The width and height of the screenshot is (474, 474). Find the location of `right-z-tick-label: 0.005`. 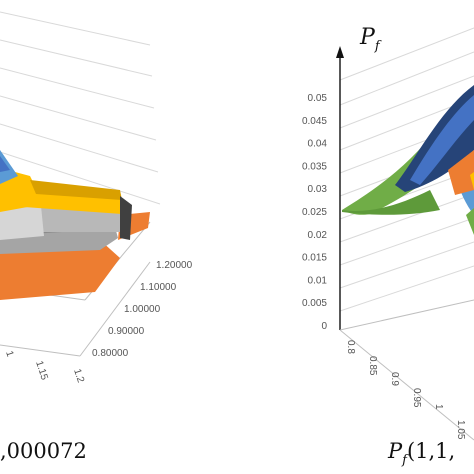

right-z-tick-label: 0.005 is located at coordinates (314, 303).